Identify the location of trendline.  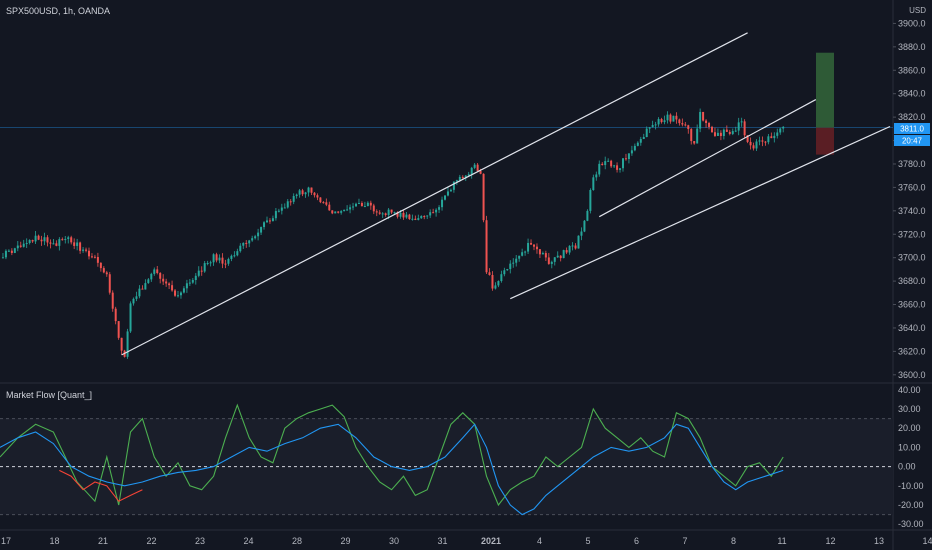
(700, 212).